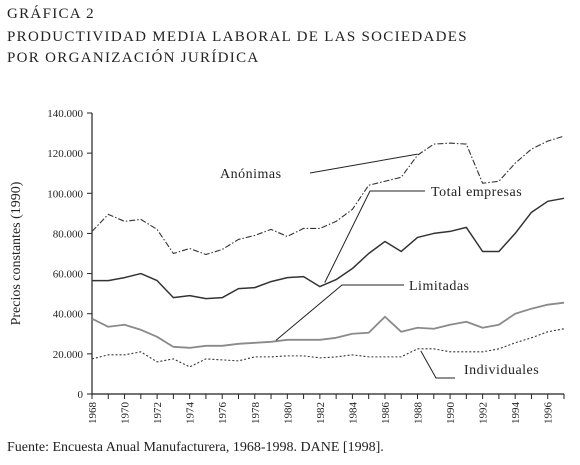  What do you see at coordinates (419, 413) in the screenshot?
I see `x-tick-label: 1988` at bounding box center [419, 413].